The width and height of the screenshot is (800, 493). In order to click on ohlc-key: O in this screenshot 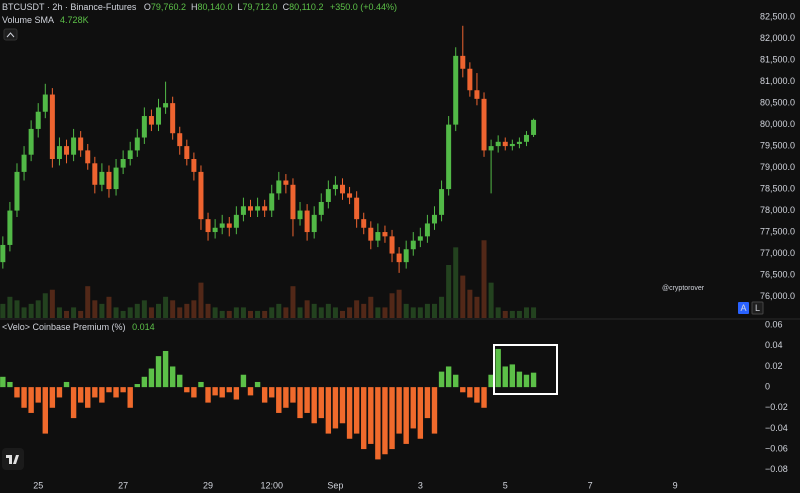, I will do `click(147, 7)`.